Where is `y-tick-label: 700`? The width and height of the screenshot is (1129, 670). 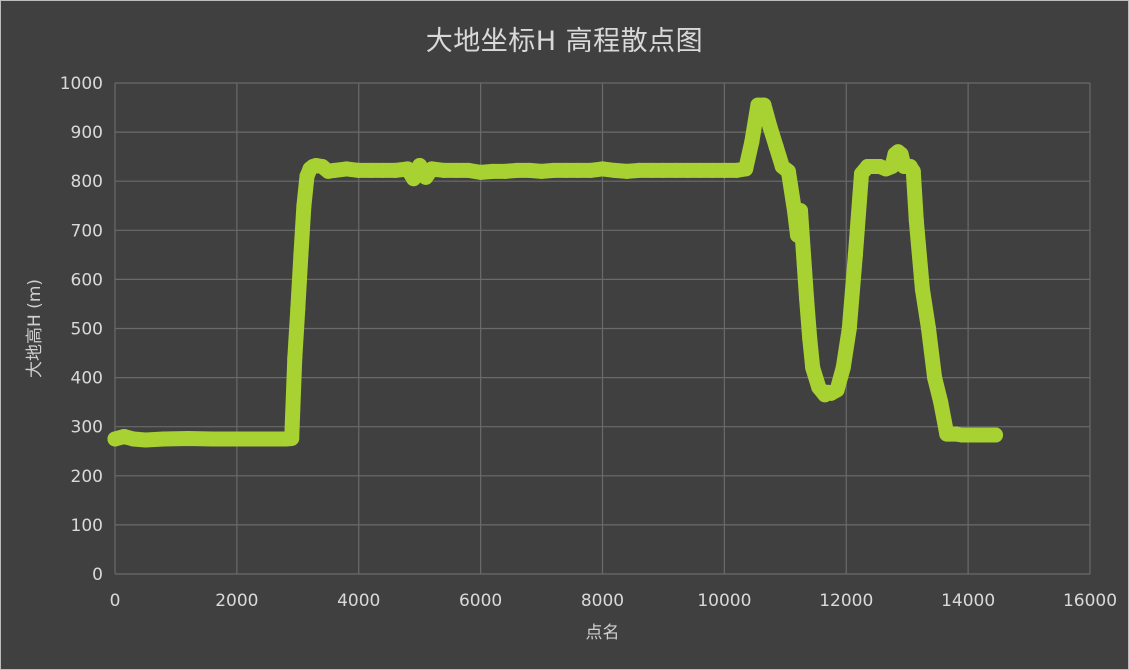 y-tick-label: 700 is located at coordinates (87, 231).